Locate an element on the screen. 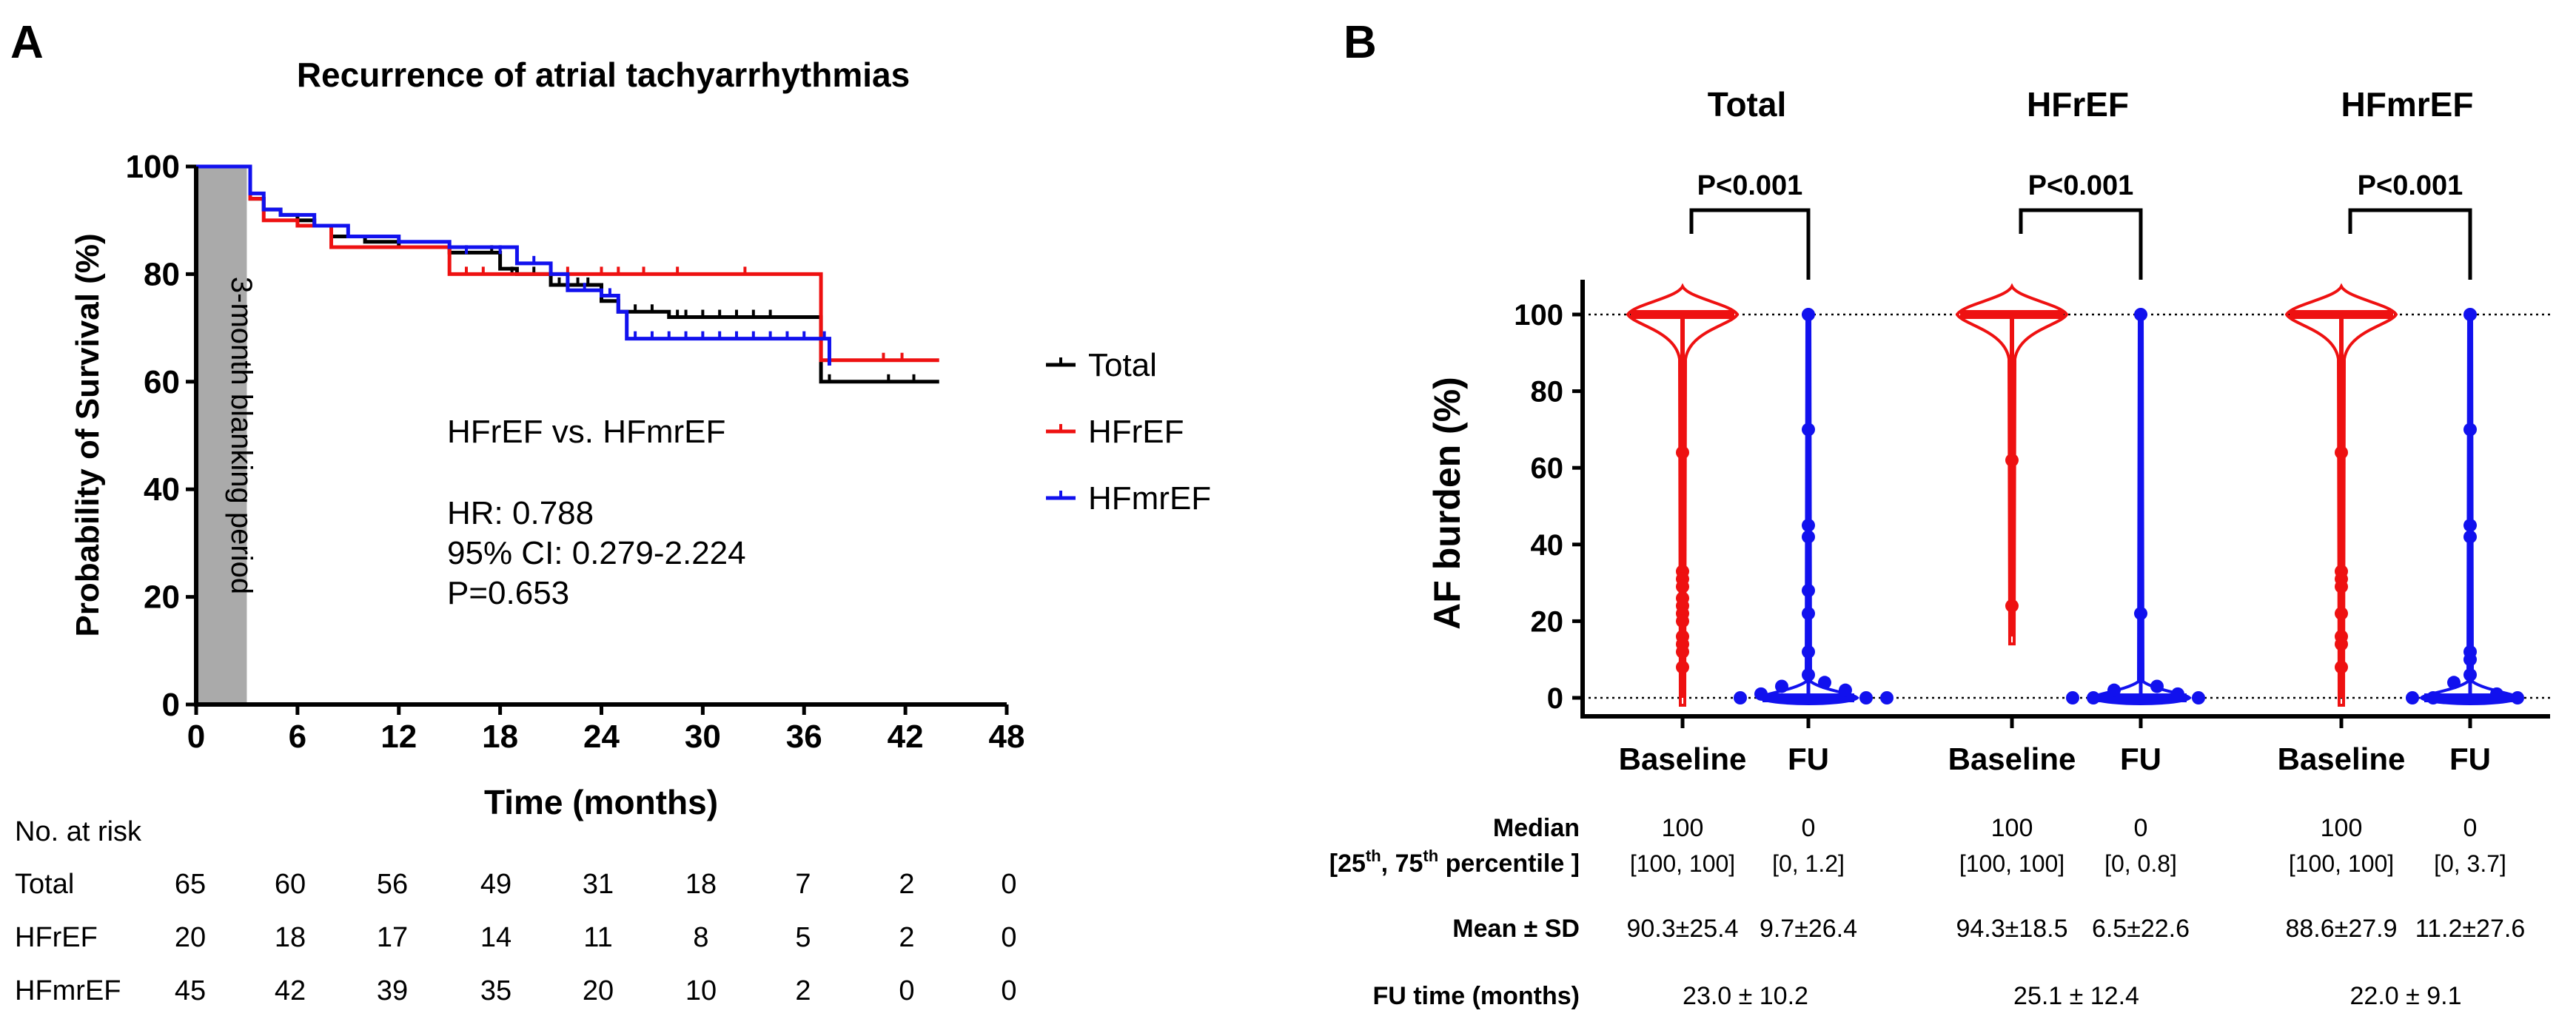  violin-x-tick-label: Baseline is located at coordinates (1683, 758).